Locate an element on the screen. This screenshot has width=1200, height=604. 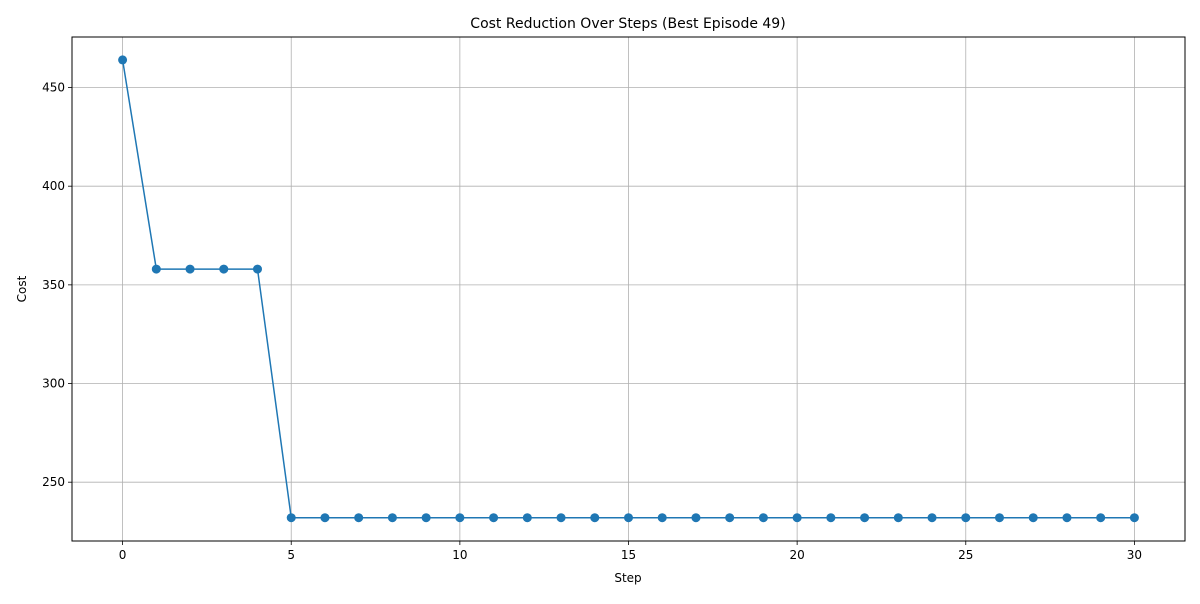
x-tick-label: 20 is located at coordinates (796, 555).